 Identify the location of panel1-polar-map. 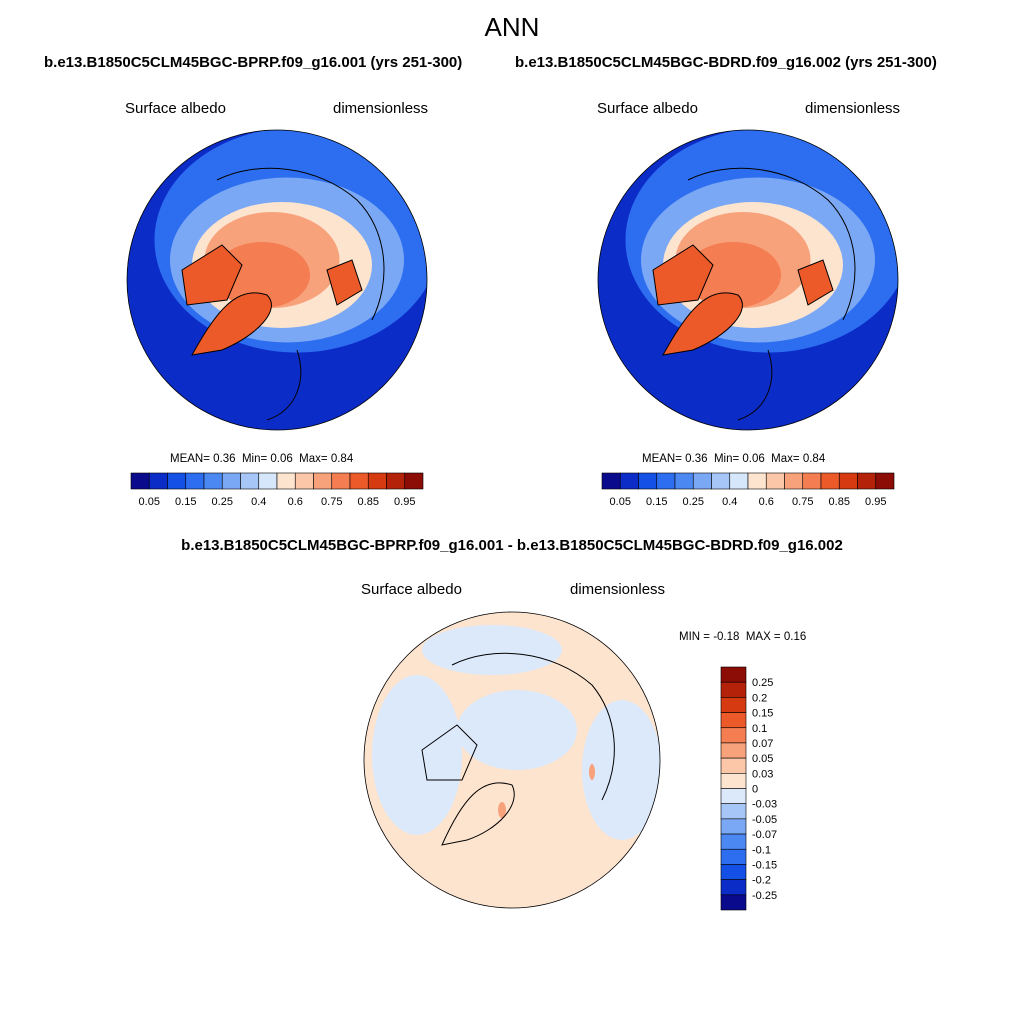
(277, 280).